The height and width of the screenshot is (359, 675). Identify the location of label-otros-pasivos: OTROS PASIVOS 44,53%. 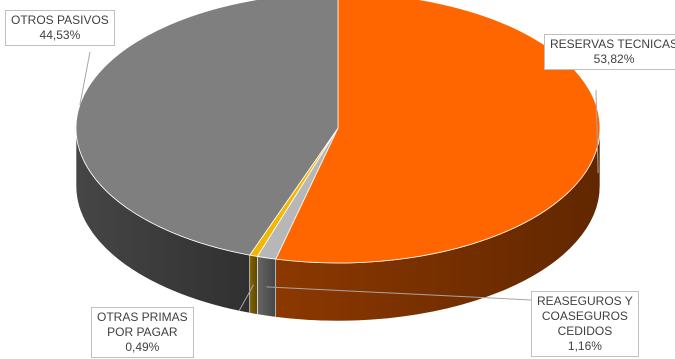
(60, 28).